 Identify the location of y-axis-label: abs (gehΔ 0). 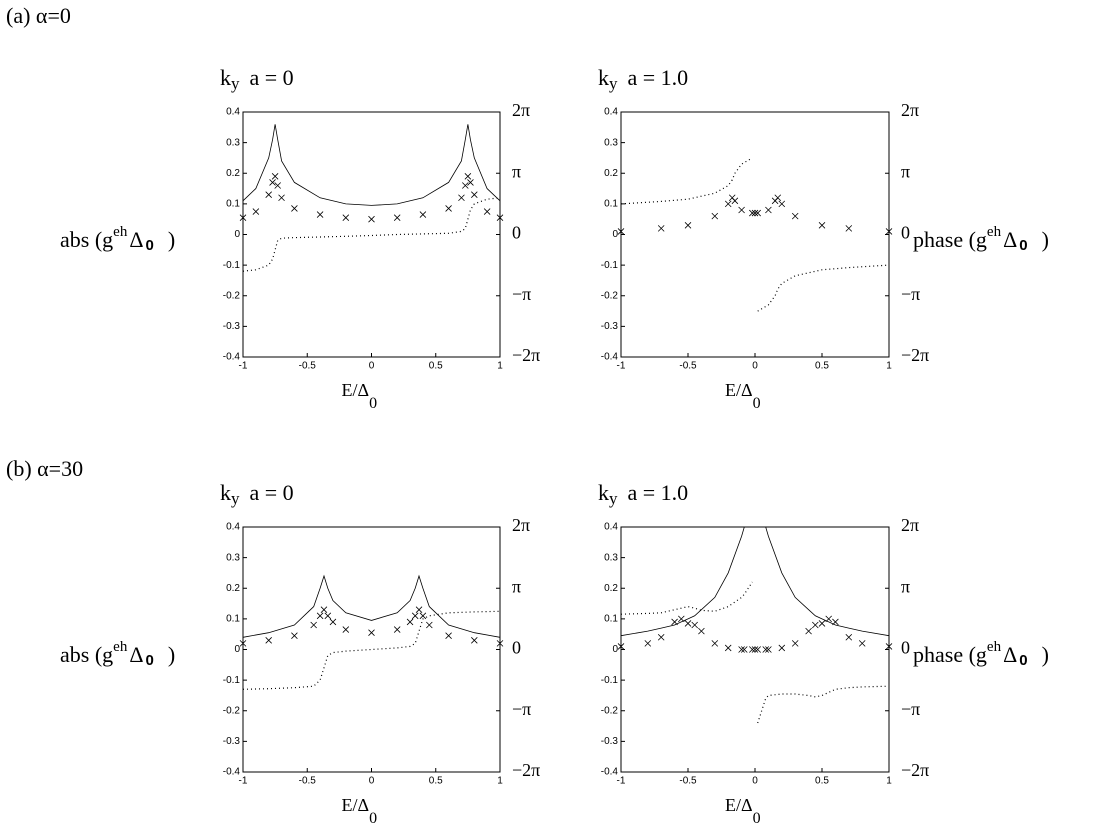
(117, 239).